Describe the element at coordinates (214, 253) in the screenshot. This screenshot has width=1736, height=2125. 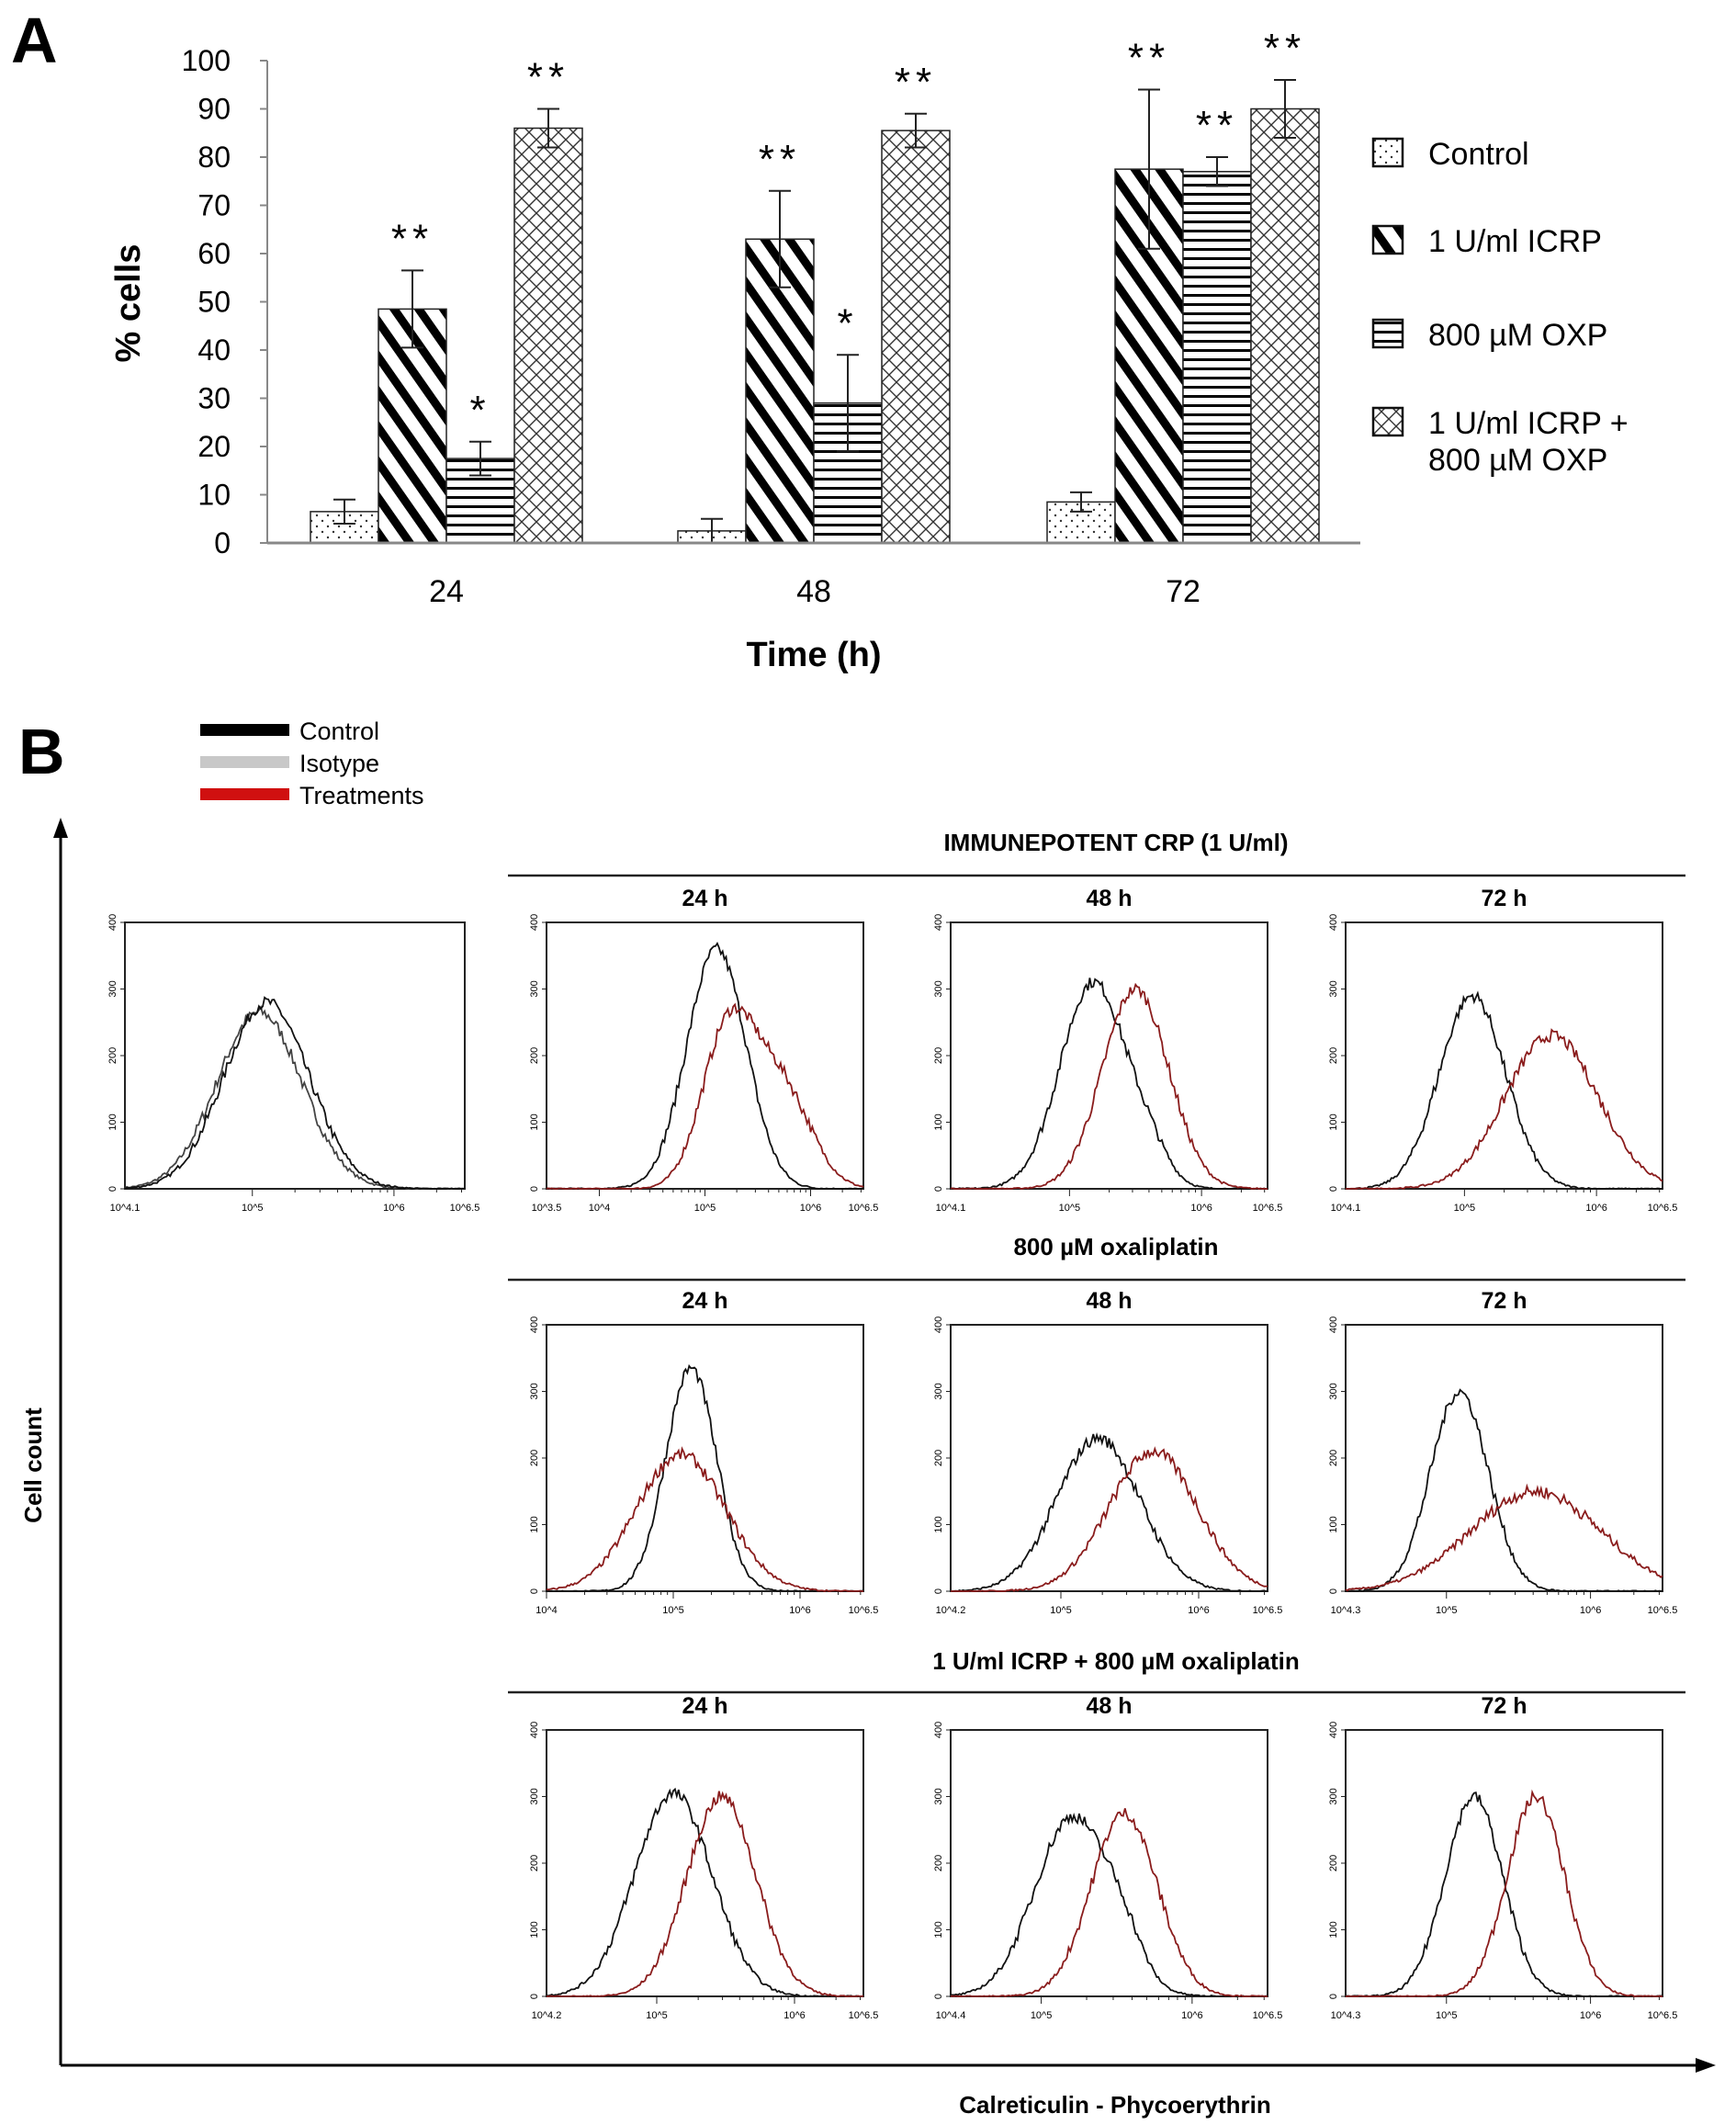
I see `y-tick-label: 60` at that location.